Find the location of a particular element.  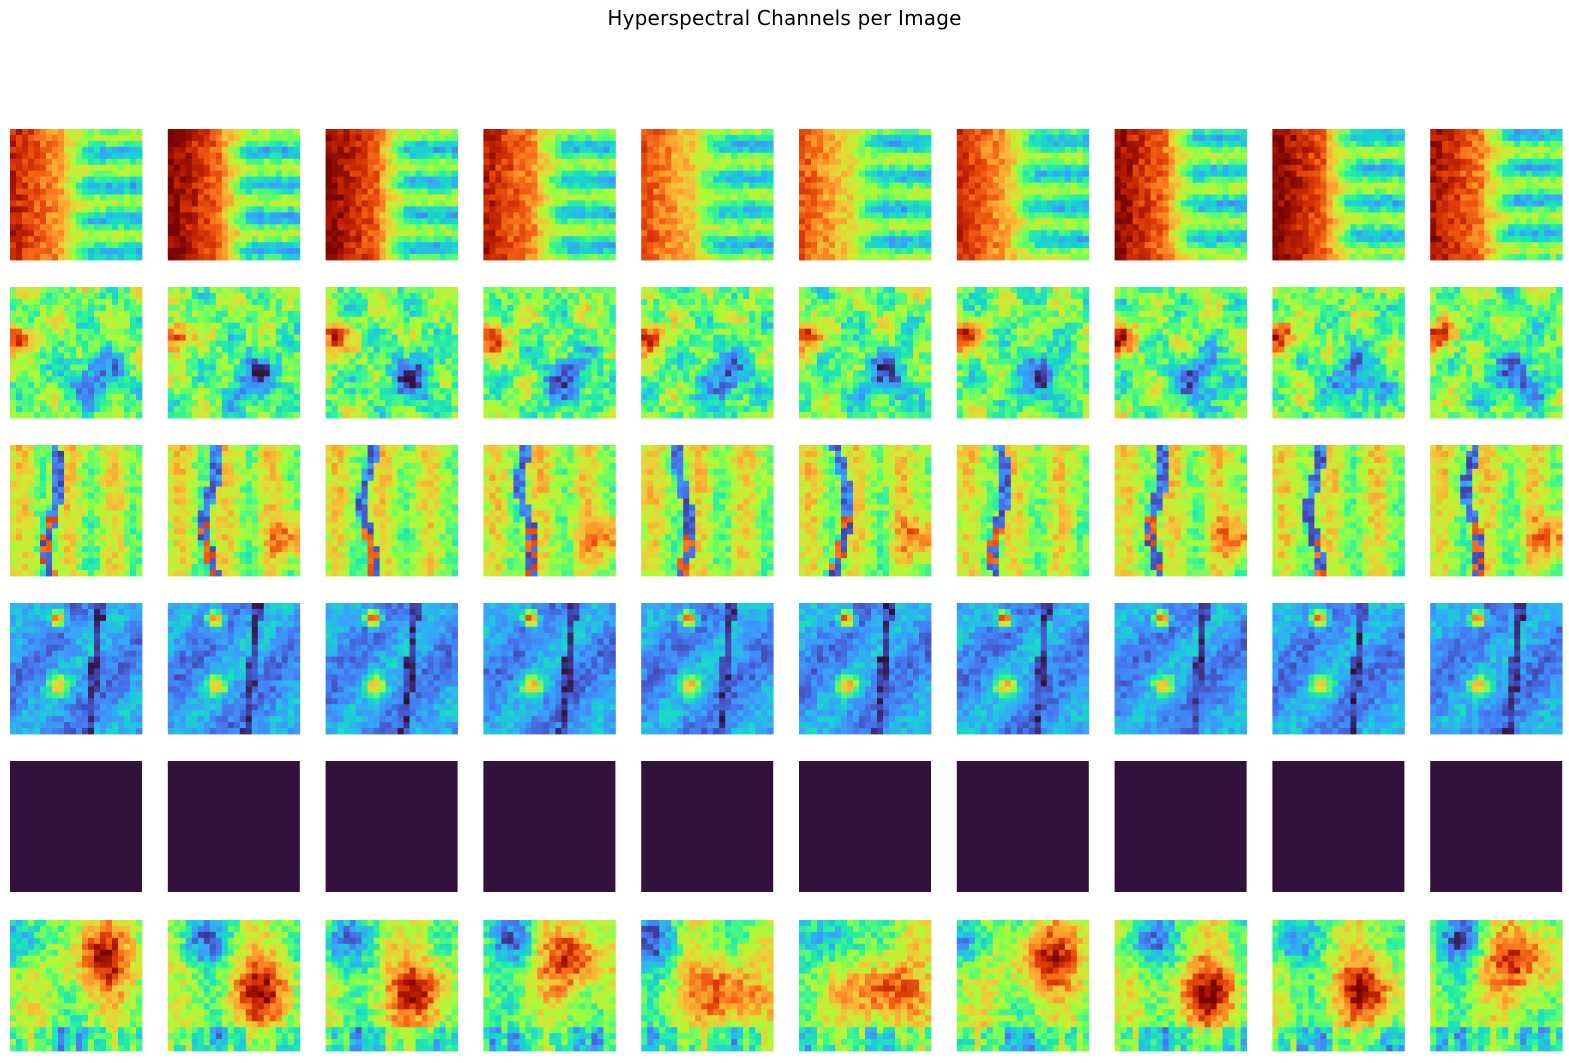

channel-image-r2-c8 is located at coordinates (1181, 352).